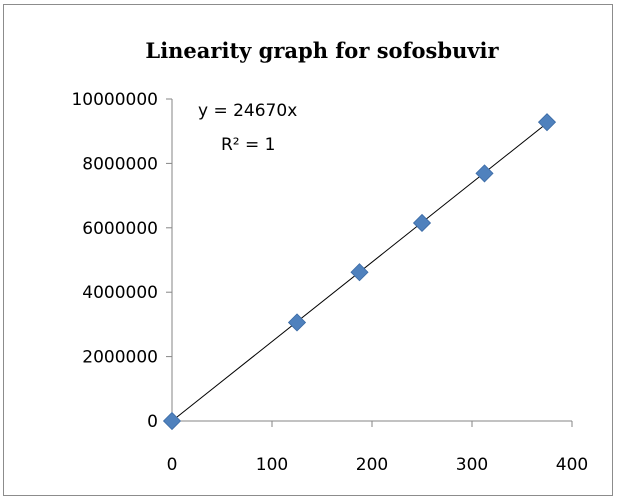 Image resolution: width=617 pixels, height=499 pixels. I want to click on y-tick-label-0: 0, so click(152, 422).